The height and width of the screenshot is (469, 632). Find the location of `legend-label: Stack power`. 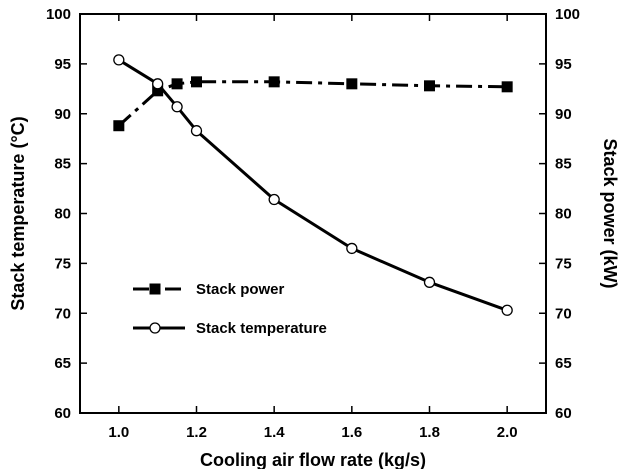

legend-label: Stack power is located at coordinates (240, 289).